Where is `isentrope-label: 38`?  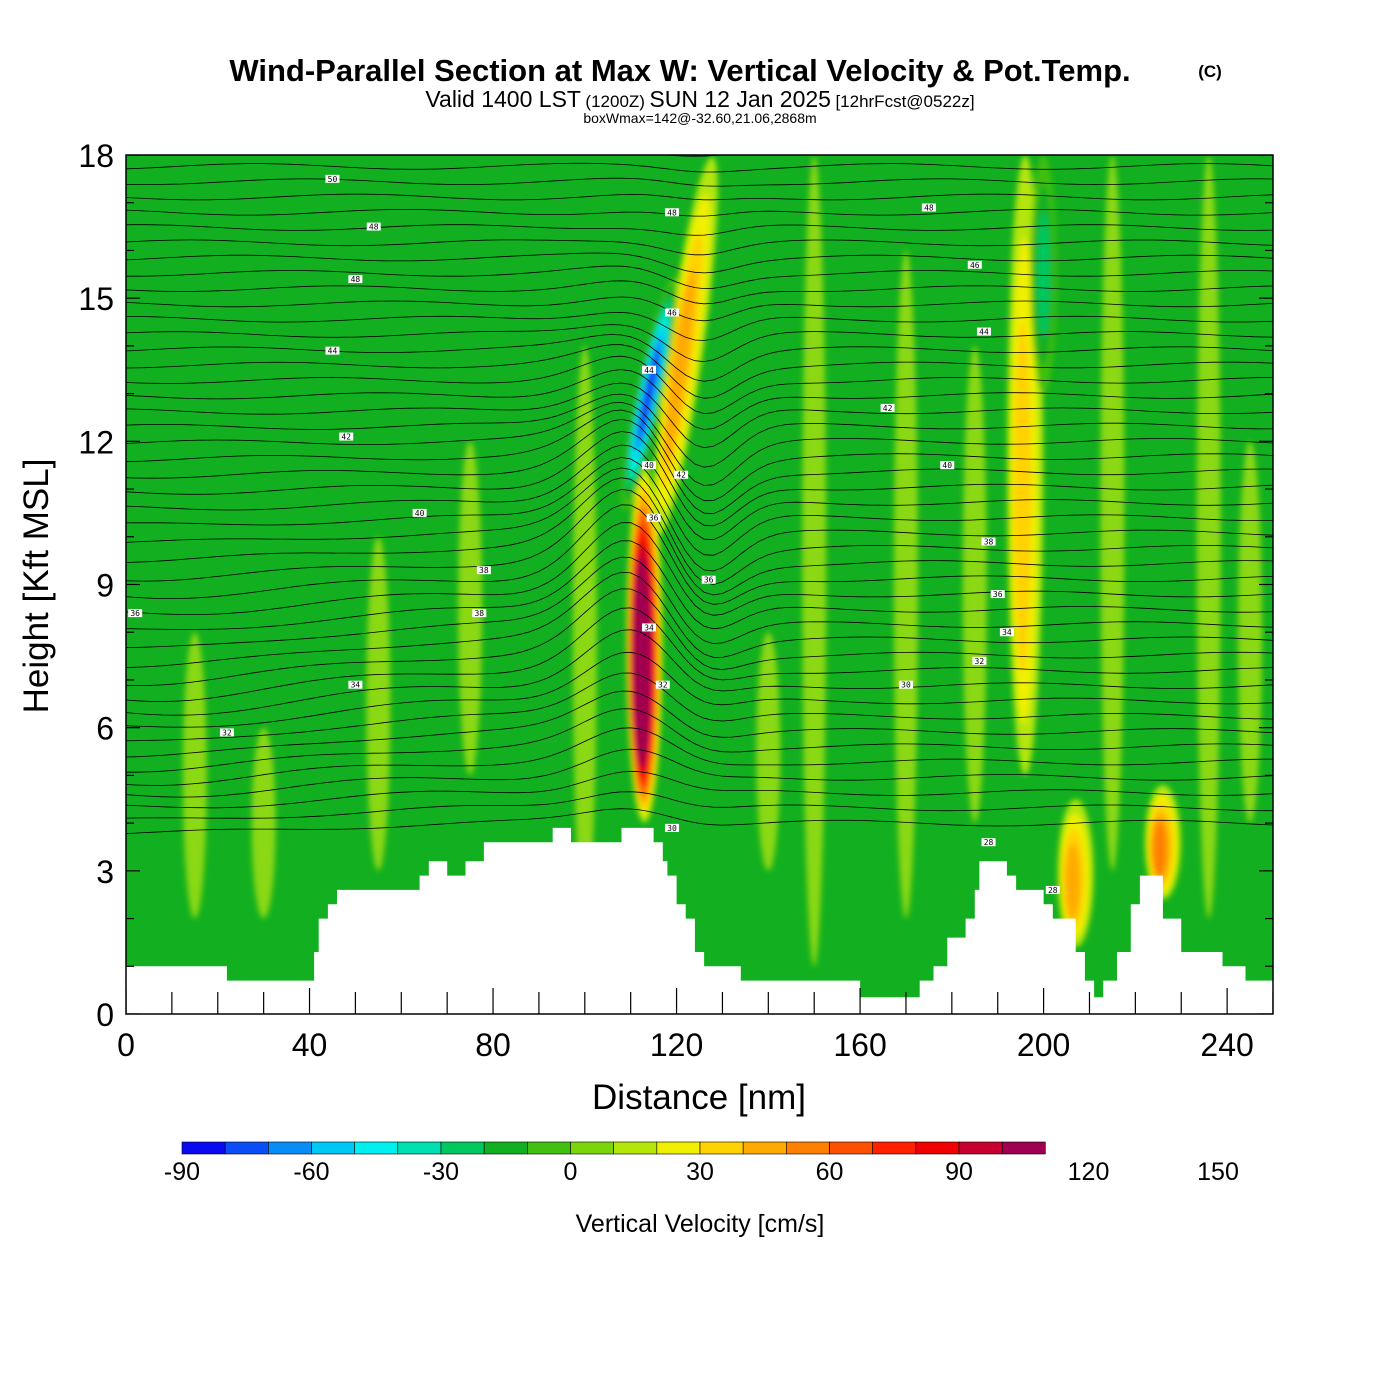
isentrope-label: 38 is located at coordinates (479, 613).